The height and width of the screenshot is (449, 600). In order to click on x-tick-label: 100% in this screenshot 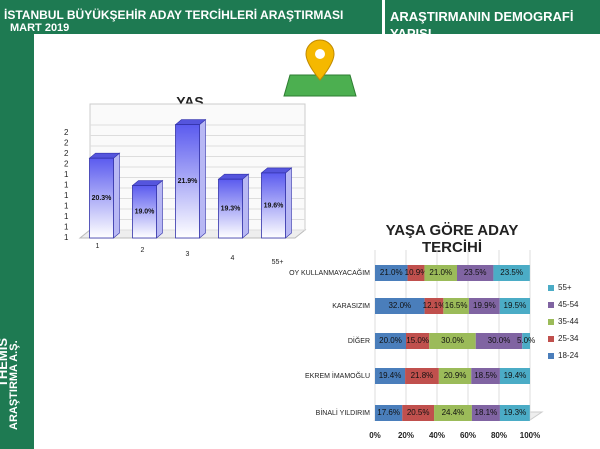, I will do `click(530, 435)`.